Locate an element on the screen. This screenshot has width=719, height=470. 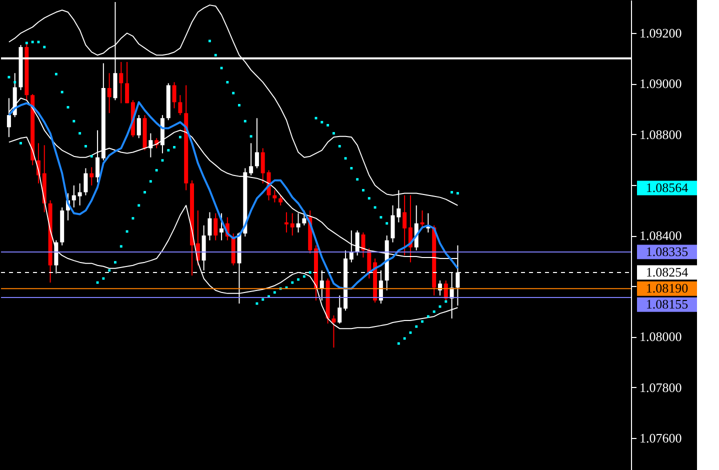
y-tick-label: 1.08800 is located at coordinates (661, 134).